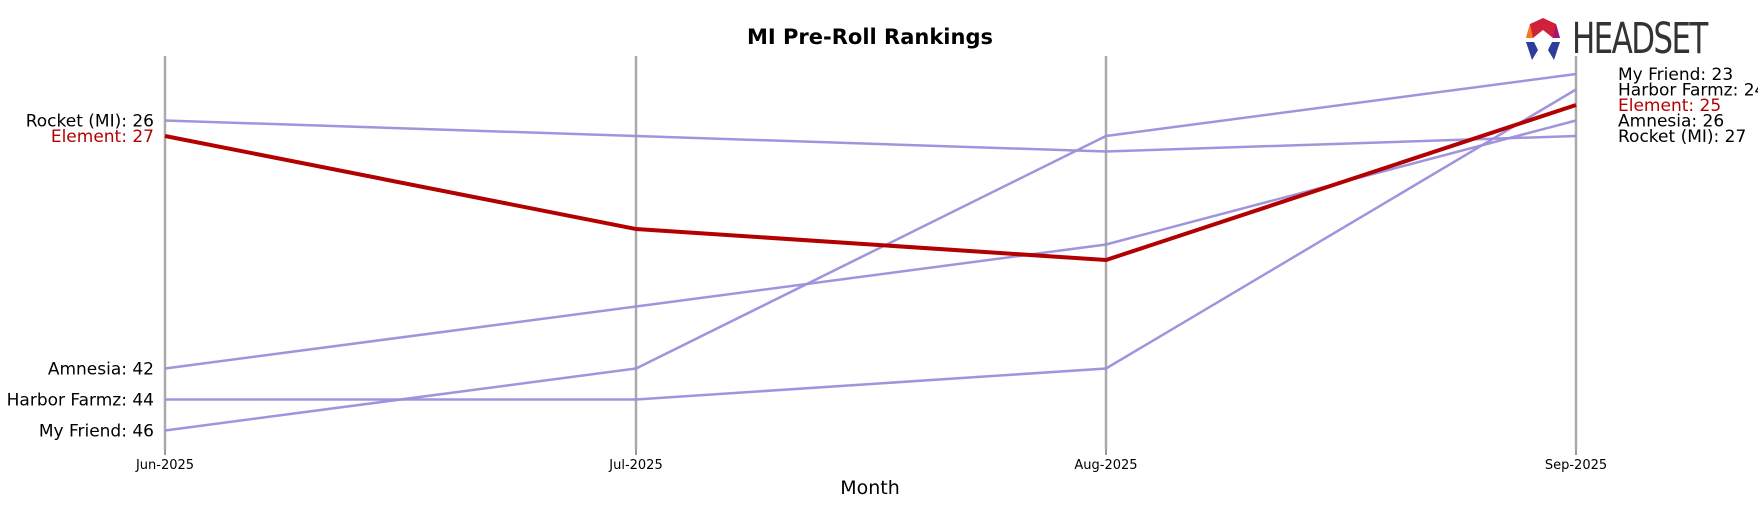 This screenshot has height=507, width=1758. Describe the element at coordinates (1543, 39) in the screenshot. I see `headset-logo-icon` at that location.